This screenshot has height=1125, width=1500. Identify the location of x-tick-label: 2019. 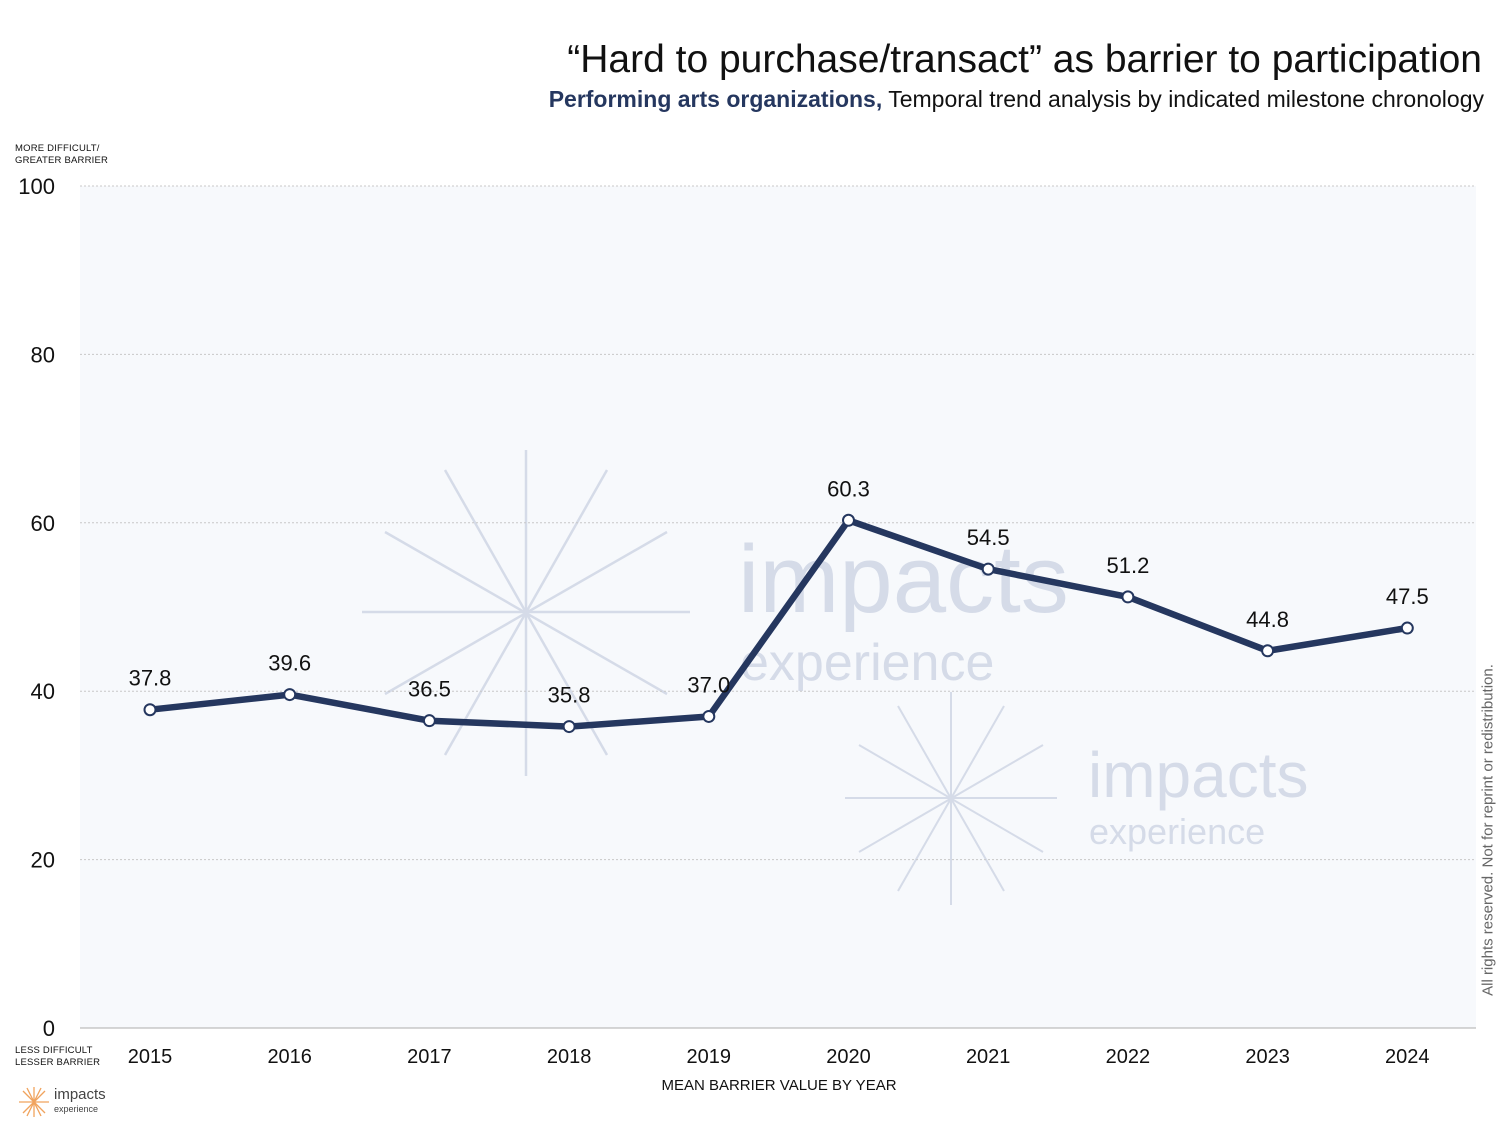
(709, 1057).